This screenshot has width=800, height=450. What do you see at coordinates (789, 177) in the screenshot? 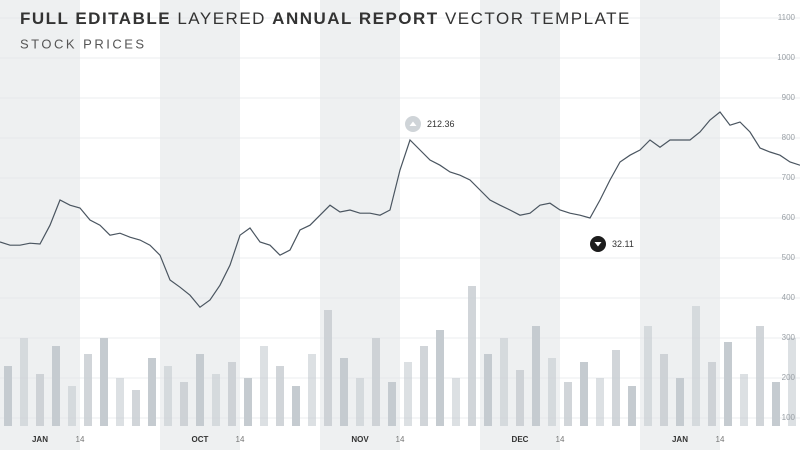
I see `y-tick-label: 700` at bounding box center [789, 177].